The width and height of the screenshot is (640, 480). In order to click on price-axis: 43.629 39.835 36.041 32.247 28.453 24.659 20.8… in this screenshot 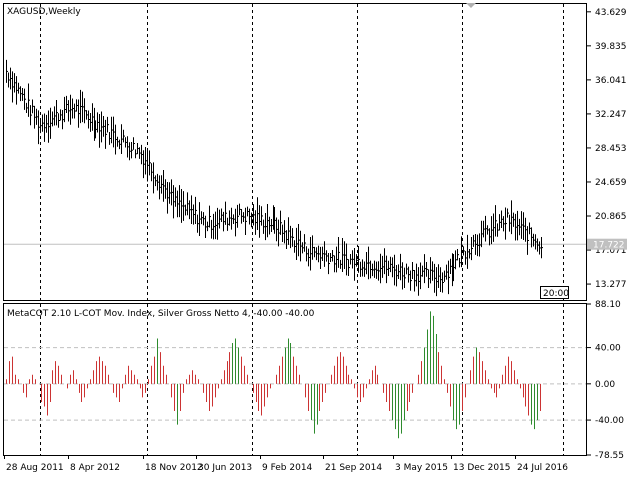, I will do `click(607, 149)`.